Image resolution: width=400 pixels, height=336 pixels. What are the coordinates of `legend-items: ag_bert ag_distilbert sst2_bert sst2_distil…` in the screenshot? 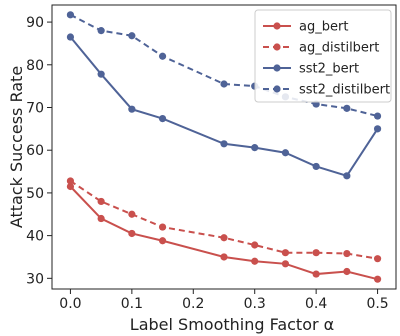 It's located at (326, 59).